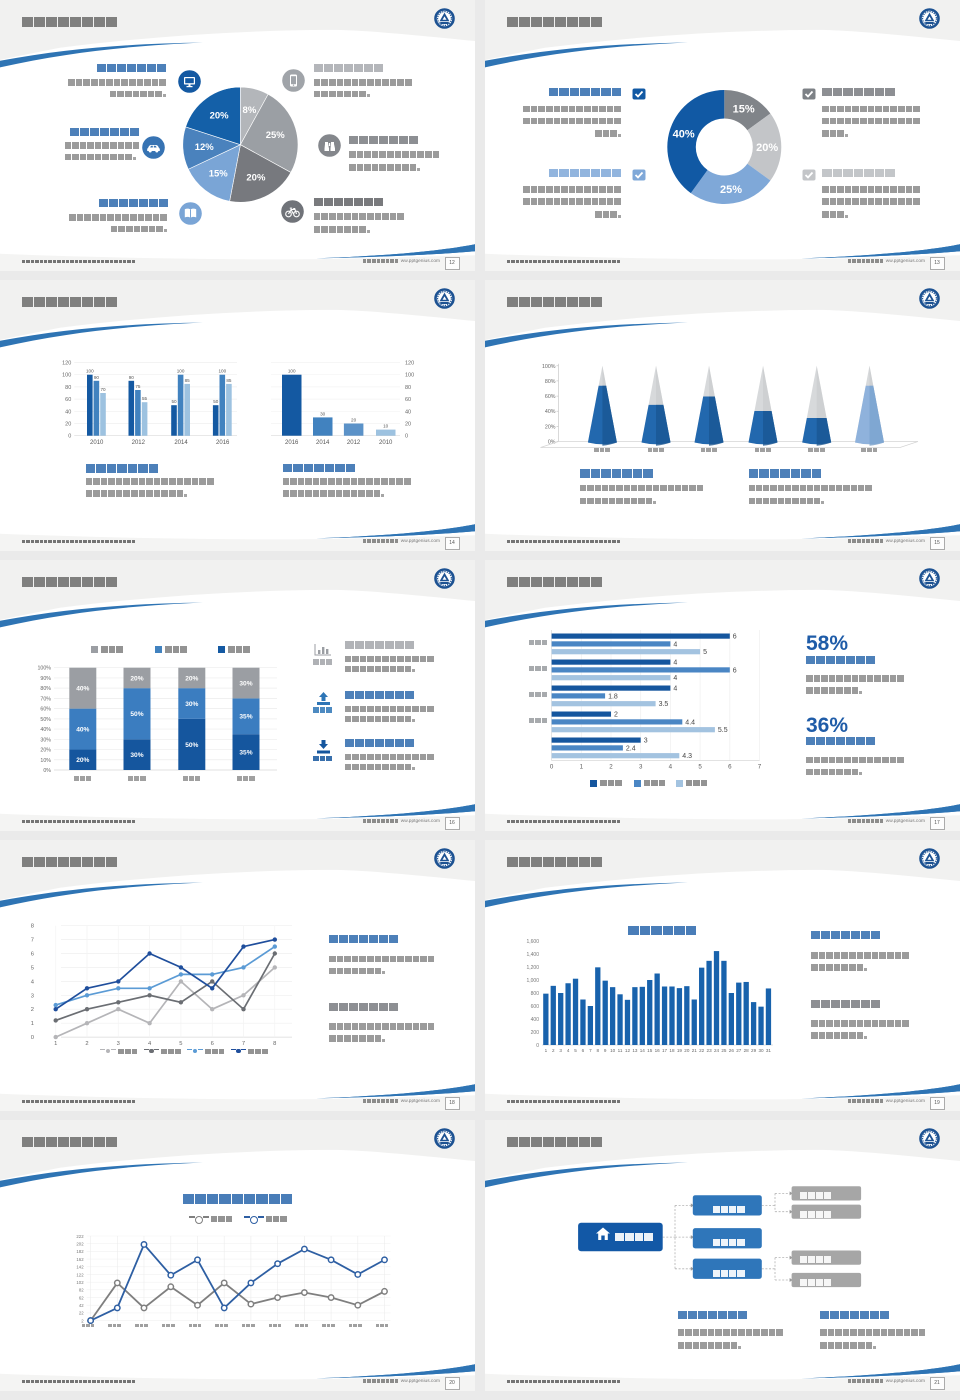 Image resolution: width=960 pixels, height=1400 pixels. What do you see at coordinates (68, 400) in the screenshot?
I see `svg-text: 60` at bounding box center [68, 400].